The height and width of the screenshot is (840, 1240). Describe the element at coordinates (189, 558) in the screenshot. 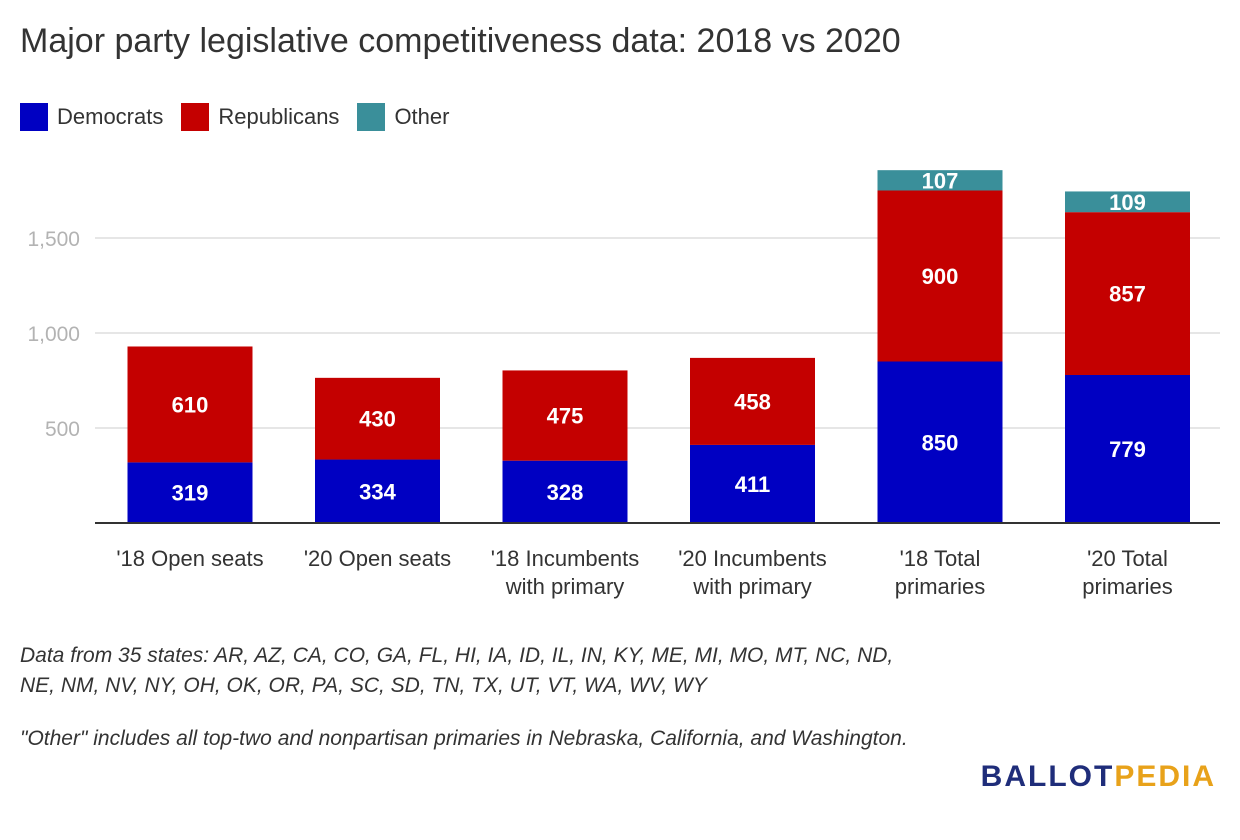

I see `x-tick-label: '18 Open seats` at that location.